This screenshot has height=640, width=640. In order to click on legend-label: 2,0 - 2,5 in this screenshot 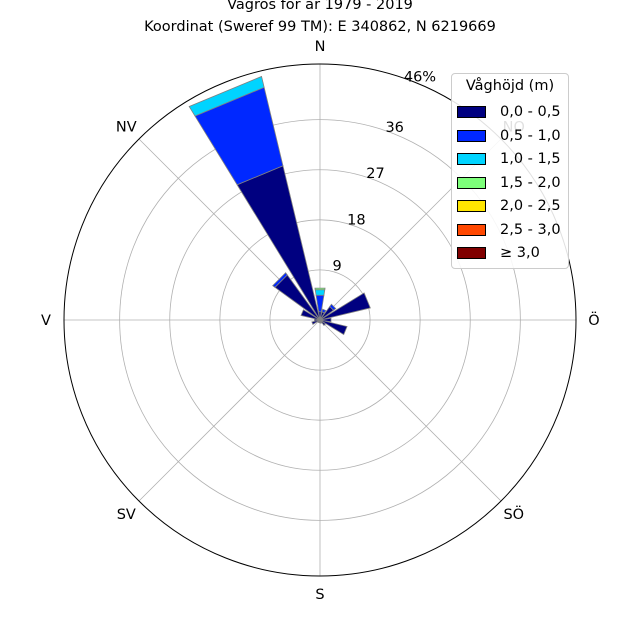, I will do `click(530, 206)`.